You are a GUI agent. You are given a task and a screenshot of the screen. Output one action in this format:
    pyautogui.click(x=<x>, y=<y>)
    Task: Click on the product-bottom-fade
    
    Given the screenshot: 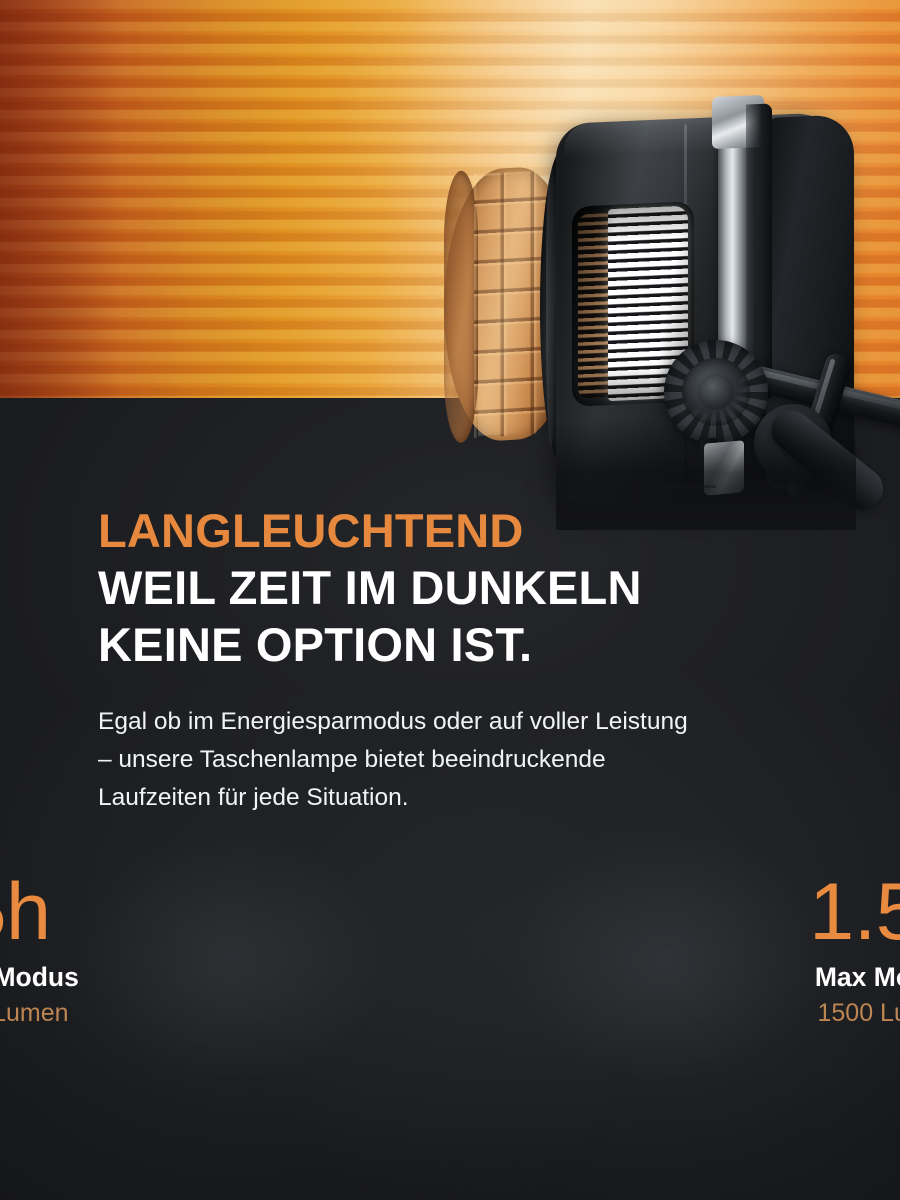 What is the action you would take?
    pyautogui.click(x=706, y=475)
    